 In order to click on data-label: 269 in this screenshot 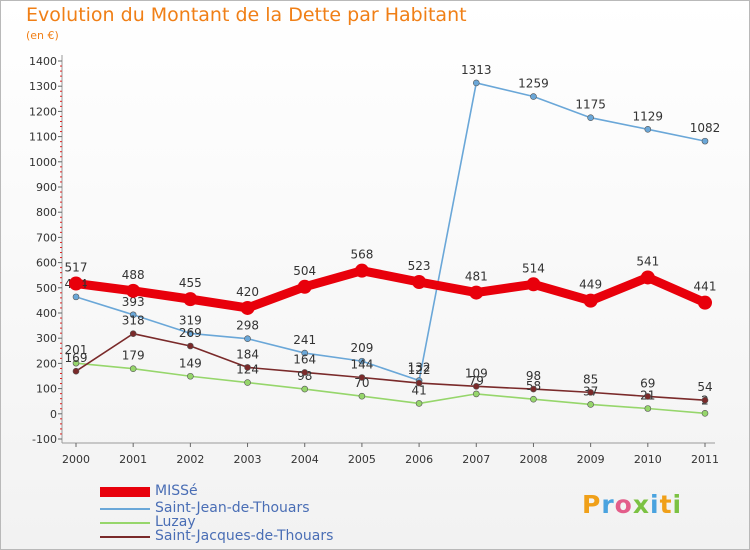, I will do `click(190, 333)`.